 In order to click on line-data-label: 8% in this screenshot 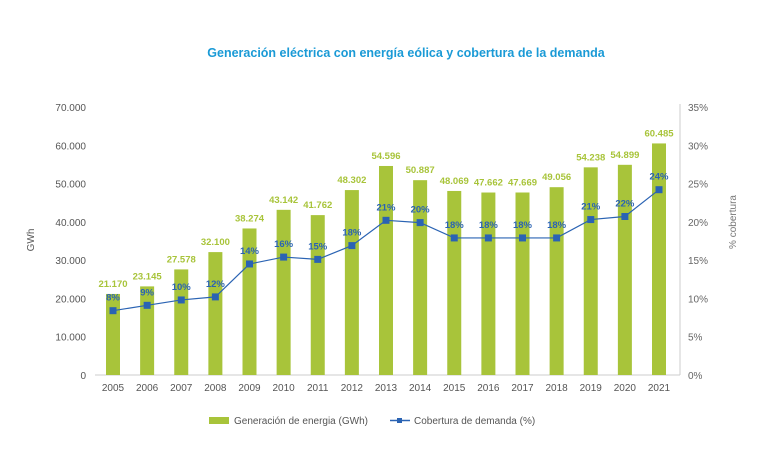, I will do `click(113, 298)`.